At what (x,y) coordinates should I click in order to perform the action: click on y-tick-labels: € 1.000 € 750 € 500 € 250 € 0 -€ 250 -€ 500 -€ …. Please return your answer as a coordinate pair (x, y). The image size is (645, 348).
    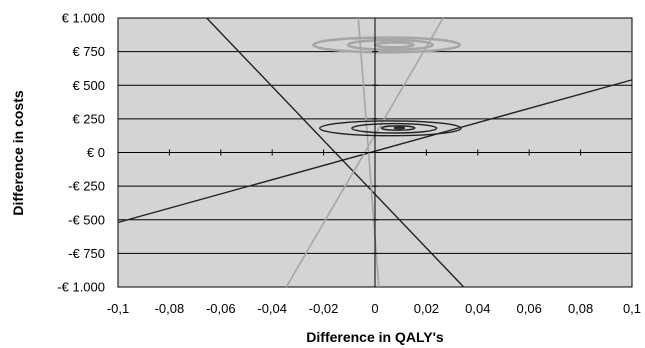
    Looking at the image, I should click on (81, 153).